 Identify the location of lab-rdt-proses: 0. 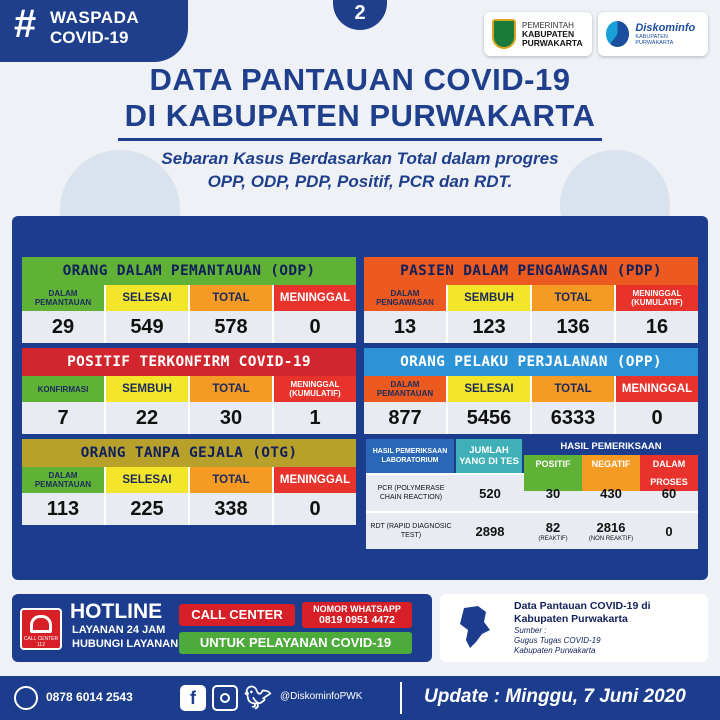
(669, 531).